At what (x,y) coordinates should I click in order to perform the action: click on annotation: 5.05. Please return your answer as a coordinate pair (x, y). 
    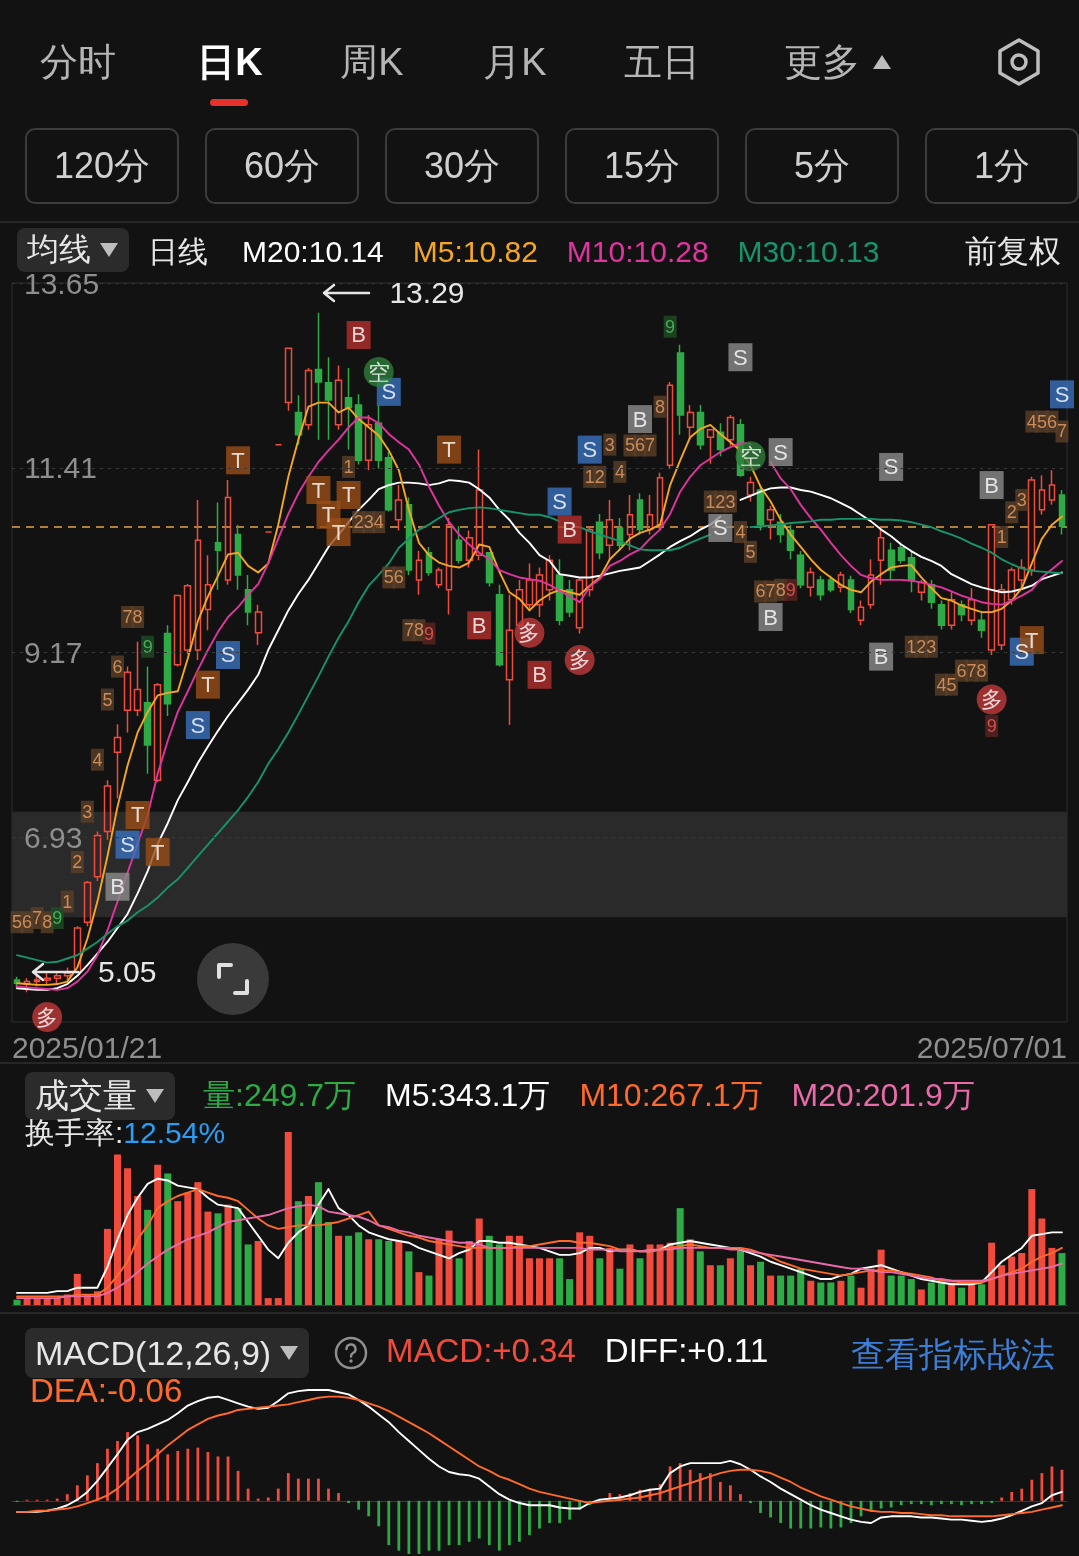
    Looking at the image, I should click on (127, 972).